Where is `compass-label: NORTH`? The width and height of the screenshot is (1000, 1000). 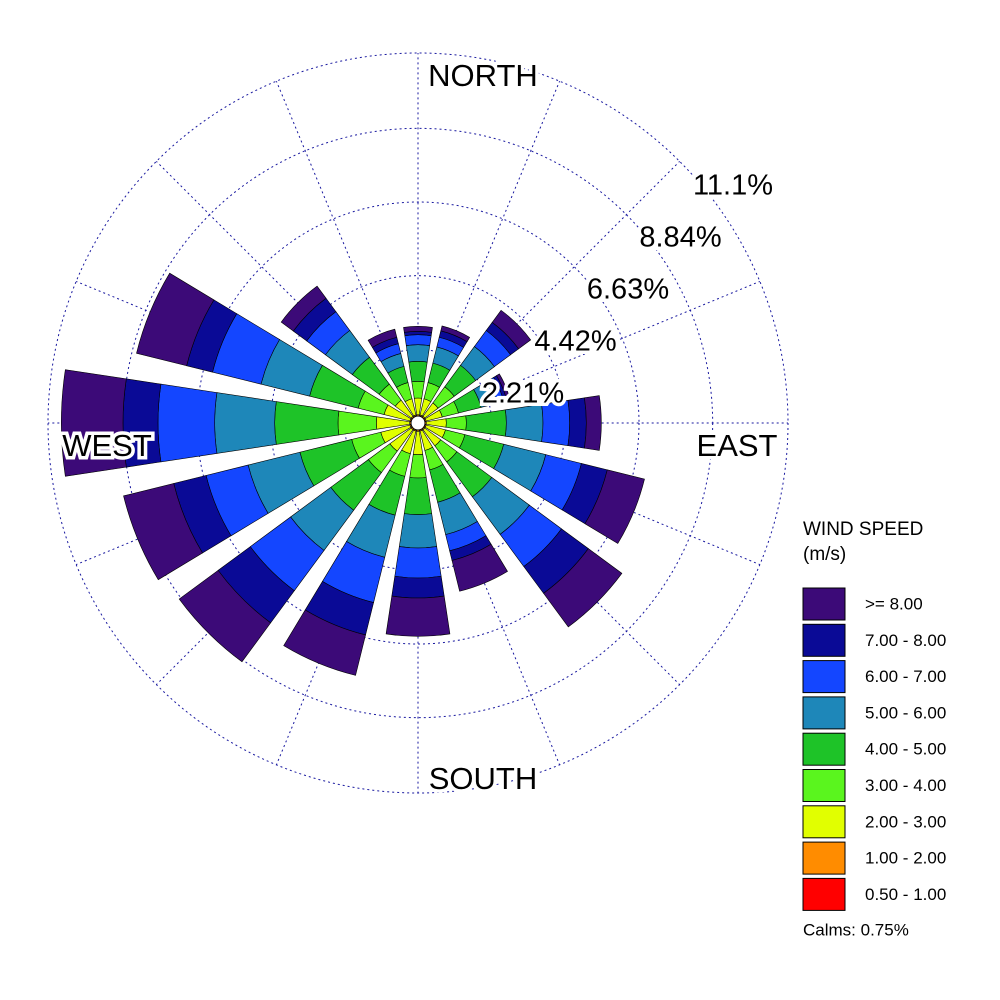
compass-label: NORTH is located at coordinates (483, 75).